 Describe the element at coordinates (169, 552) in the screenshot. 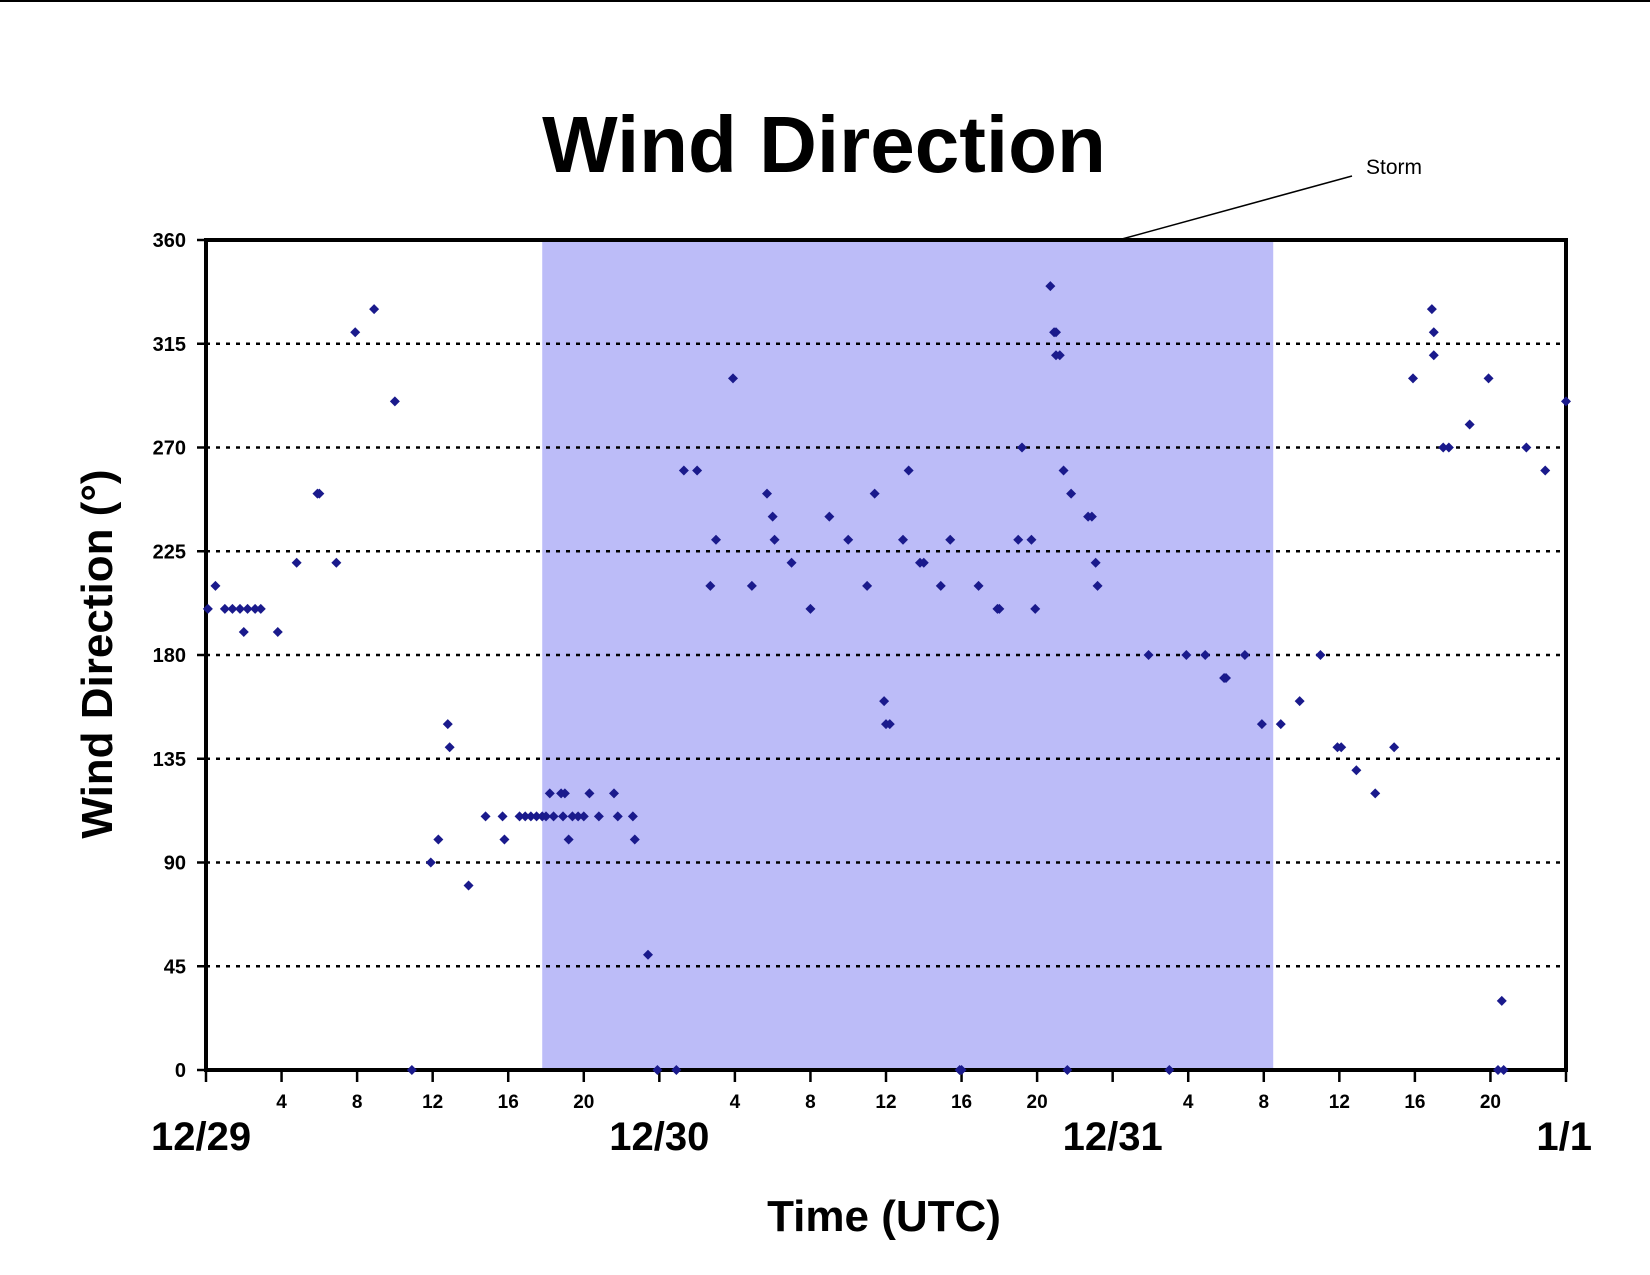

I see `y-tick-label: 225` at that location.